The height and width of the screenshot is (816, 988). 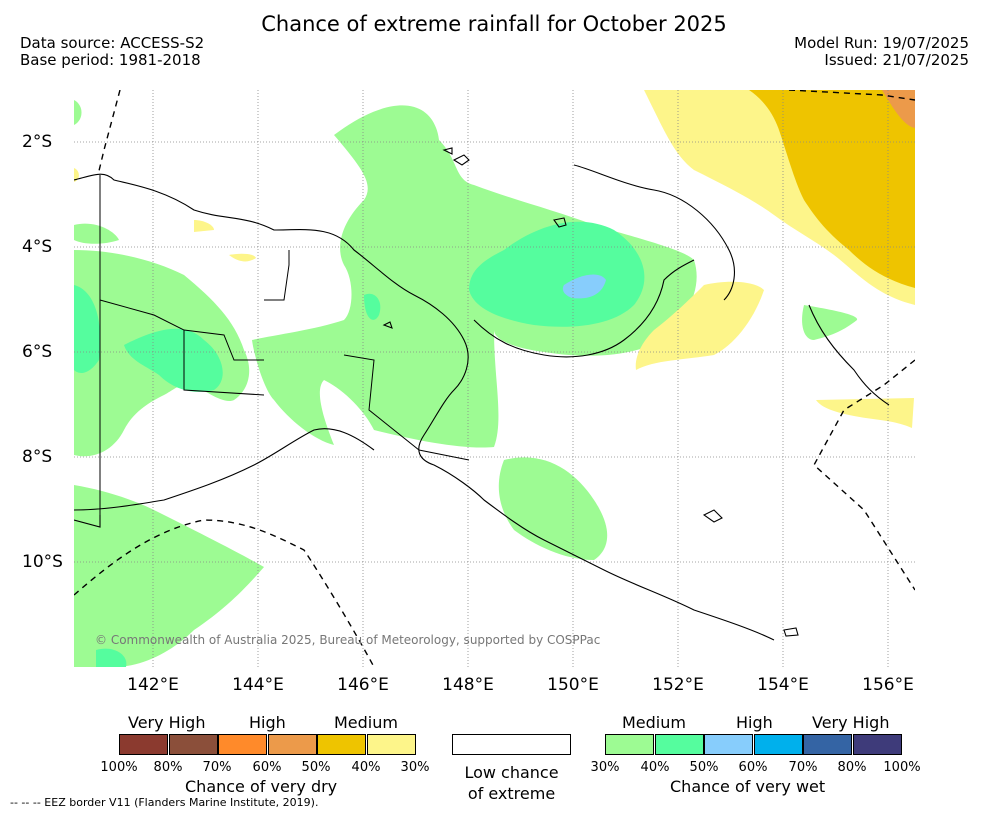 I want to click on dry-tick: 30%, so click(x=415, y=767).